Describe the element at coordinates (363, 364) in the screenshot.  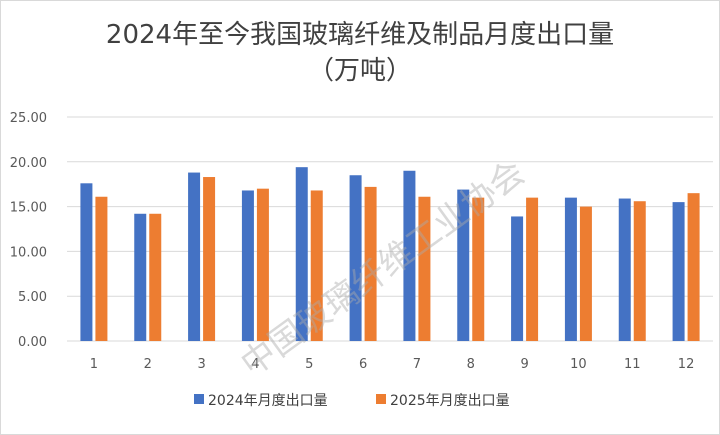
I see `x-tick-label: 6` at that location.